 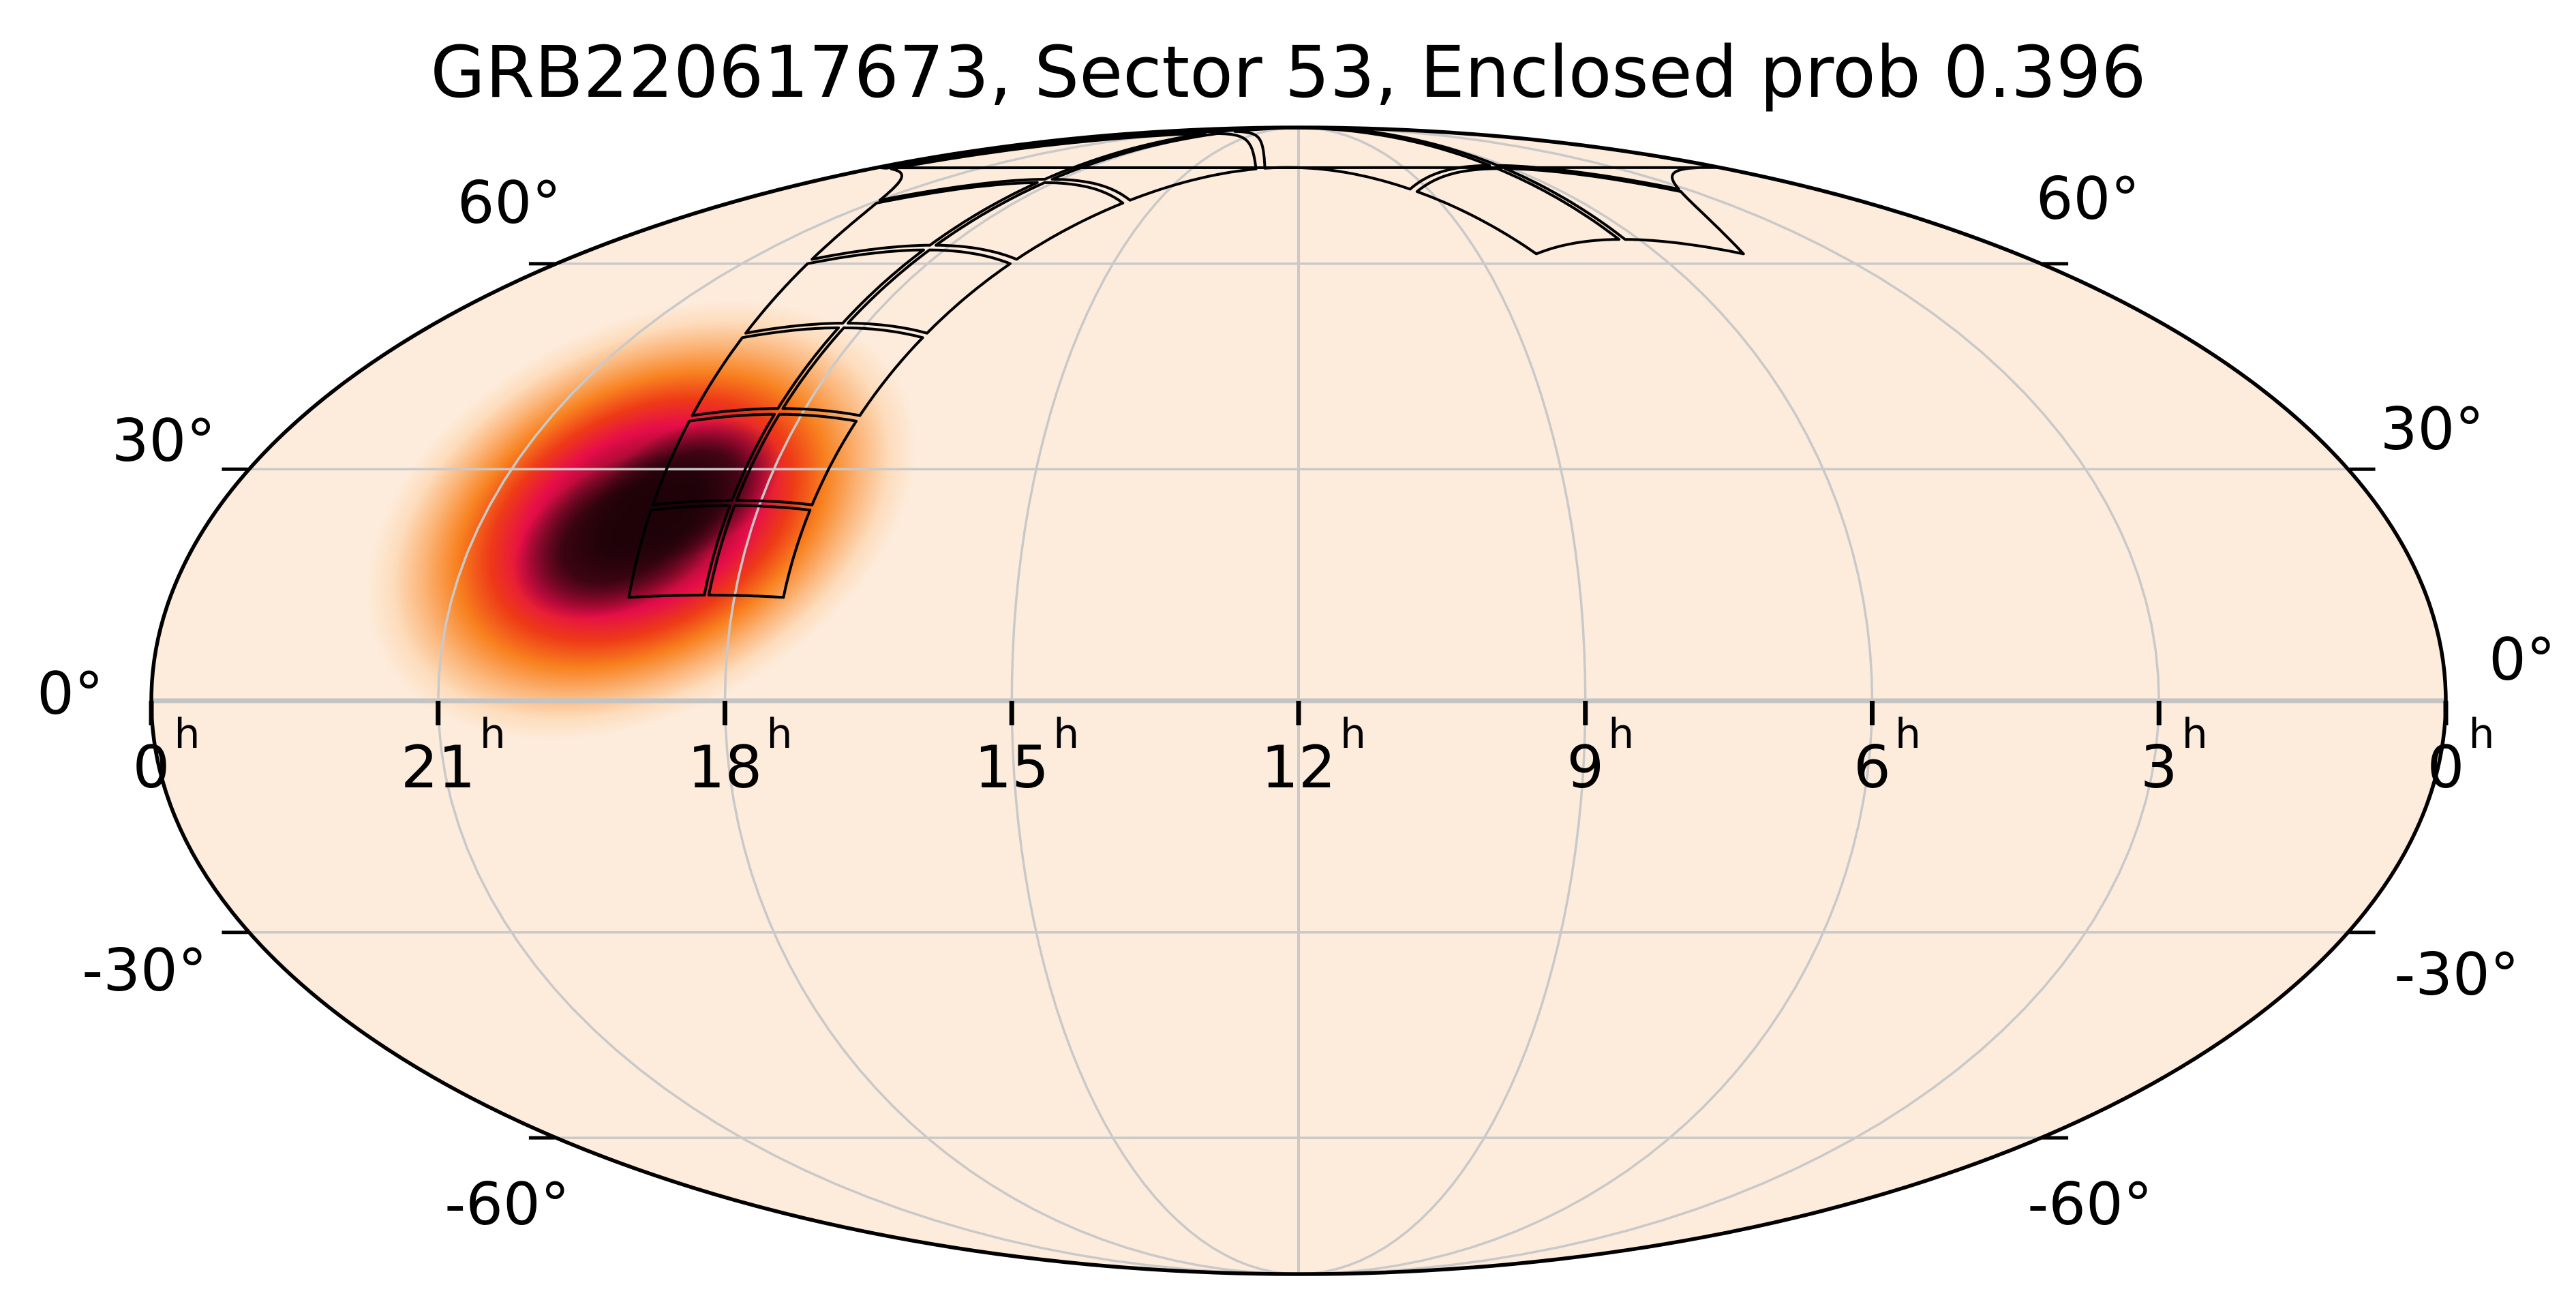 What do you see at coordinates (187, 734) in the screenshot?
I see `ra-label-0-superscript: h` at bounding box center [187, 734].